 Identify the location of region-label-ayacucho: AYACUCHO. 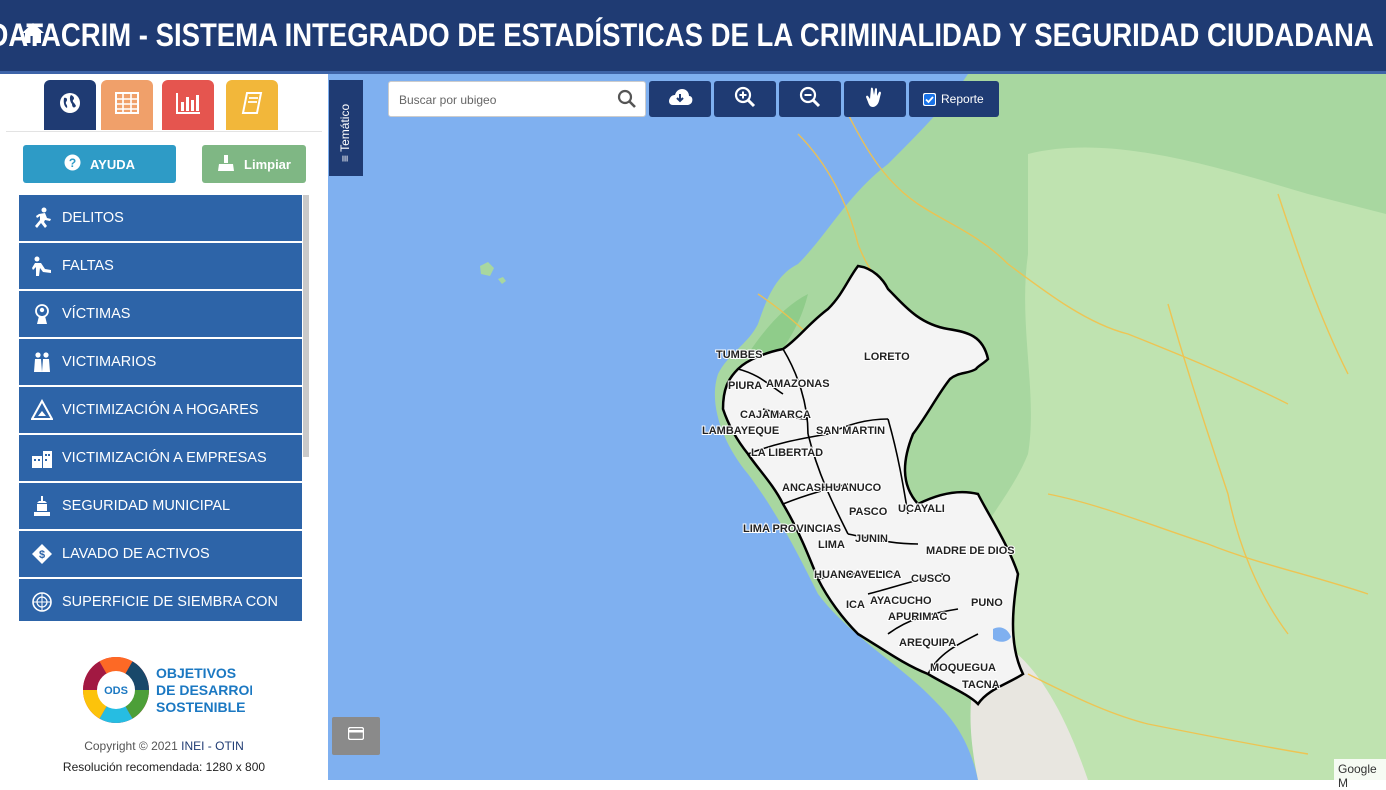
(901, 601).